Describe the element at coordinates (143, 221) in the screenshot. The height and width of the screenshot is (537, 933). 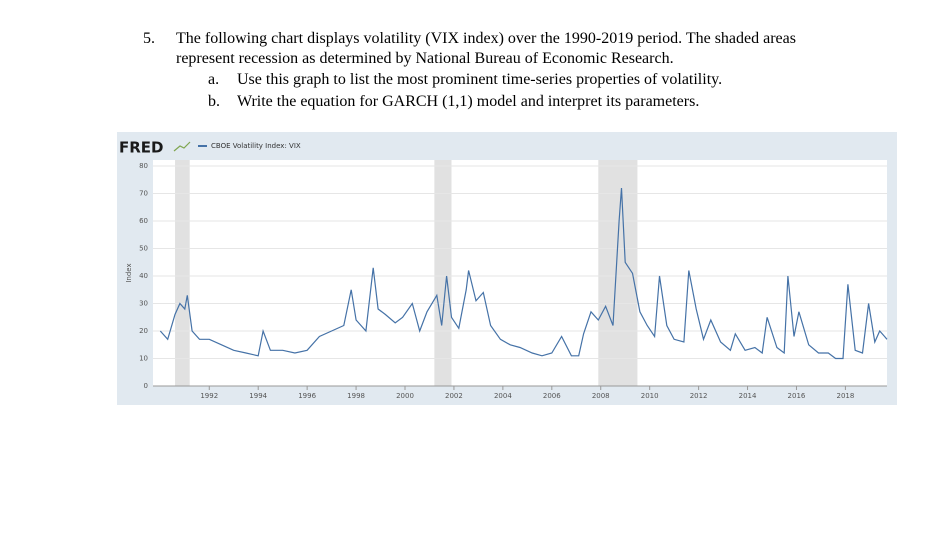
I see `y-tick-label: 60` at that location.